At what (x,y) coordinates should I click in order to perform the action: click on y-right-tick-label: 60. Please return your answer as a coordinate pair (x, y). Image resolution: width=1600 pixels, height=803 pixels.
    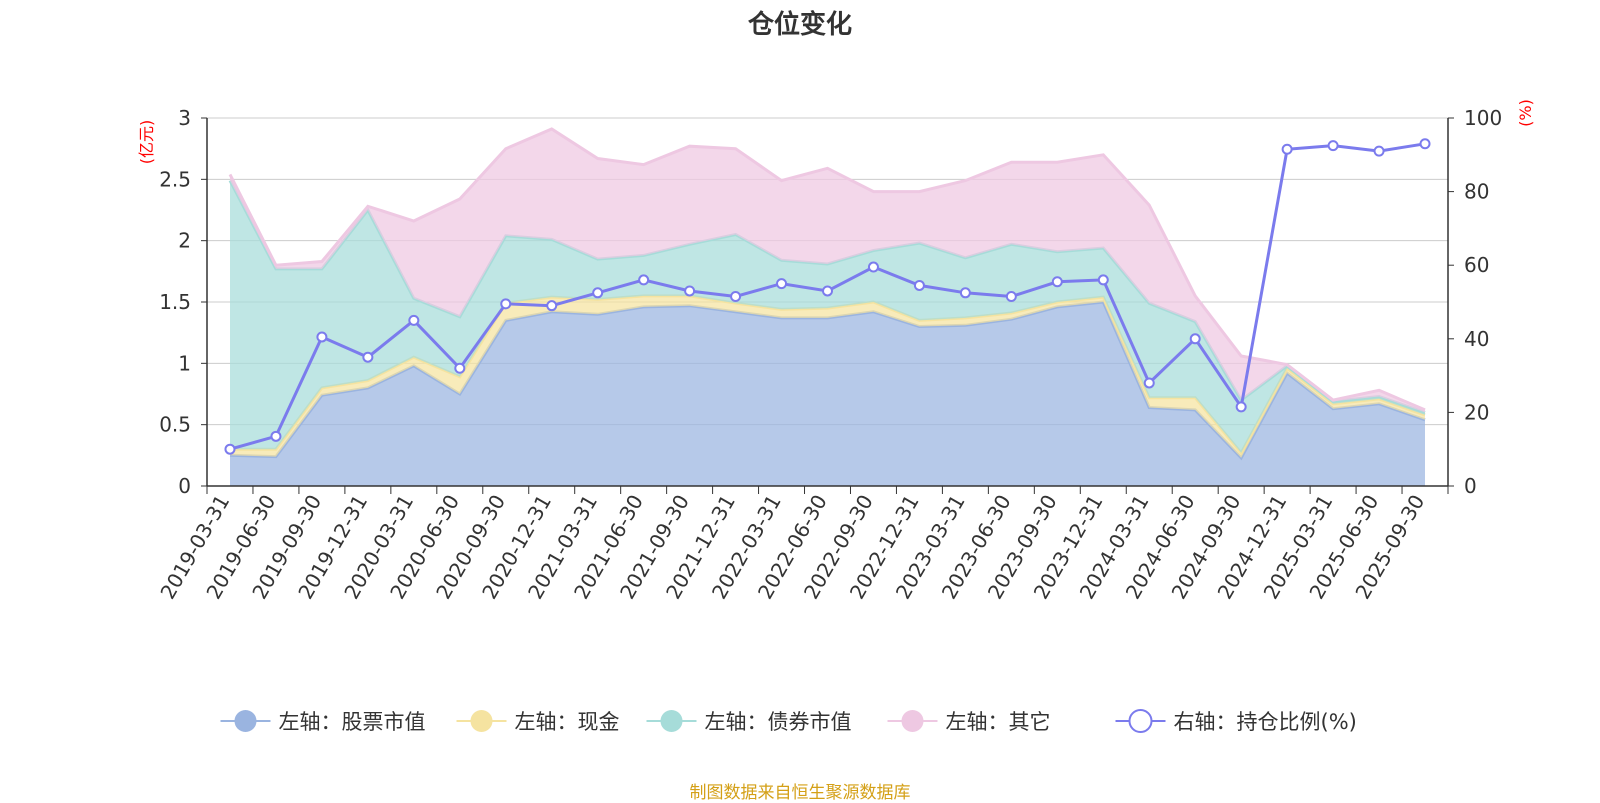
    Looking at the image, I should click on (1476, 265).